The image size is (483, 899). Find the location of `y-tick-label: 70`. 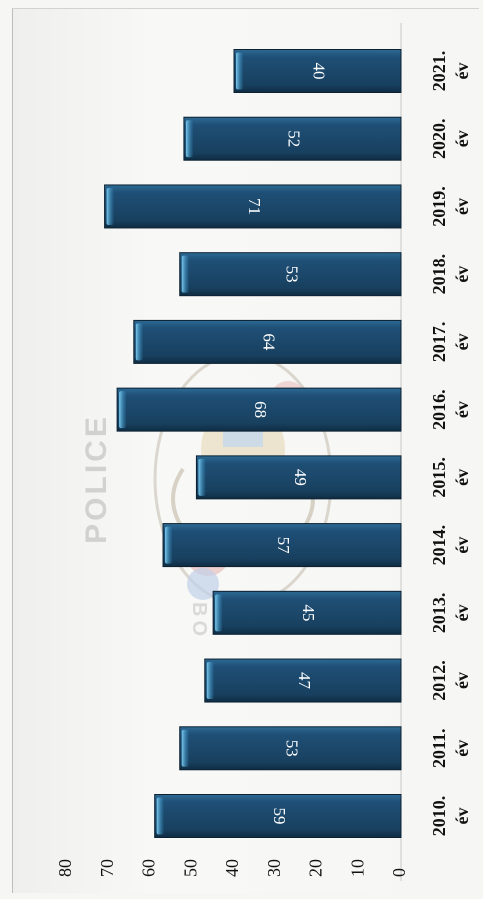

y-tick-label: 70 is located at coordinates (107, 868).